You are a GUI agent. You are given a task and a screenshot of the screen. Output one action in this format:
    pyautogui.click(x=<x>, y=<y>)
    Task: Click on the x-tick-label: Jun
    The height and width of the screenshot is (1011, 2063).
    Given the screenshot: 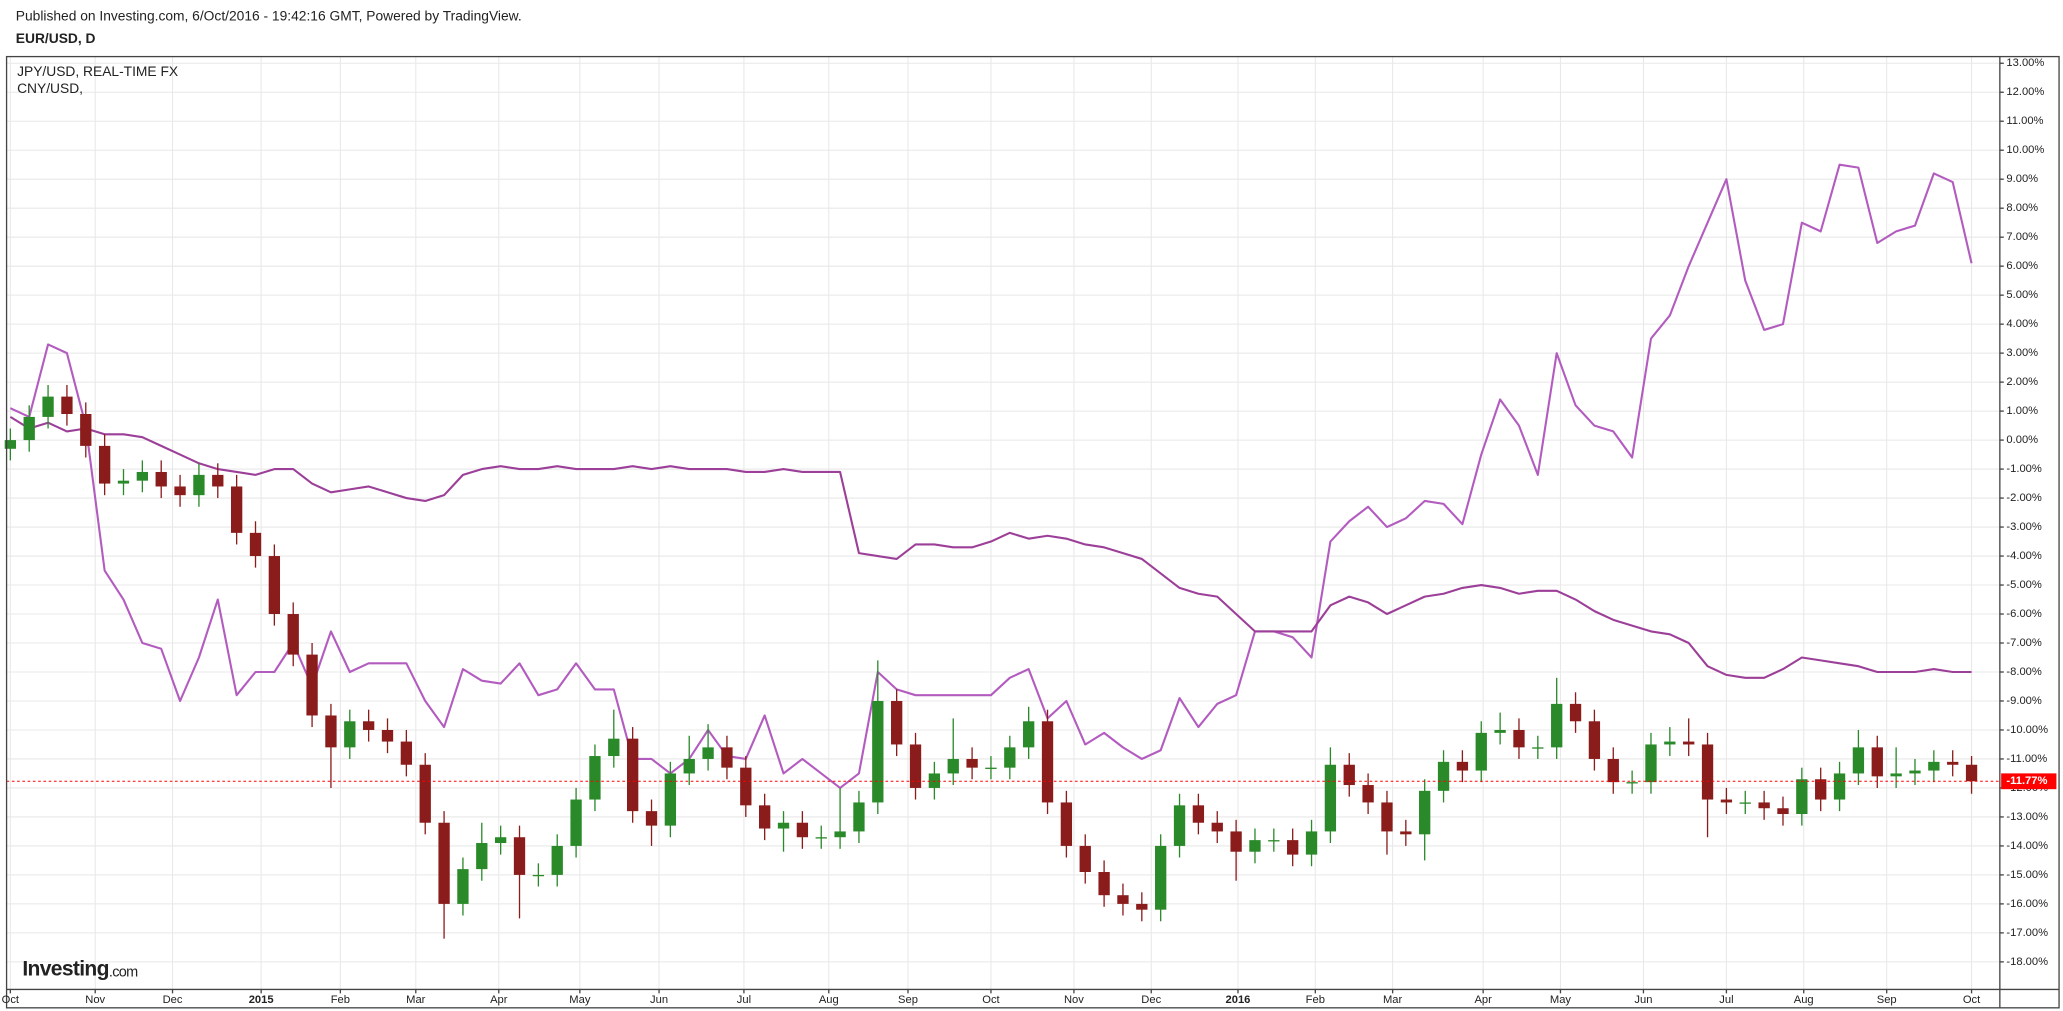 What is the action you would take?
    pyautogui.click(x=659, y=1000)
    